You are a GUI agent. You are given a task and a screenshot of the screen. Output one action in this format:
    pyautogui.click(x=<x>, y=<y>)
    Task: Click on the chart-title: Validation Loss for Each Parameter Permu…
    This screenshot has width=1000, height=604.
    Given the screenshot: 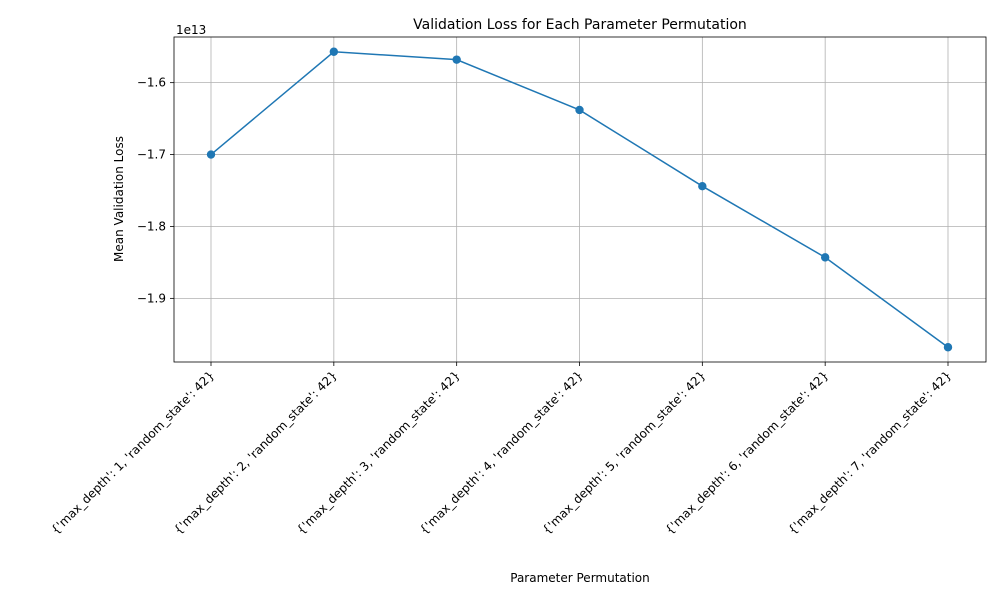 What is the action you would take?
    pyautogui.click(x=580, y=25)
    